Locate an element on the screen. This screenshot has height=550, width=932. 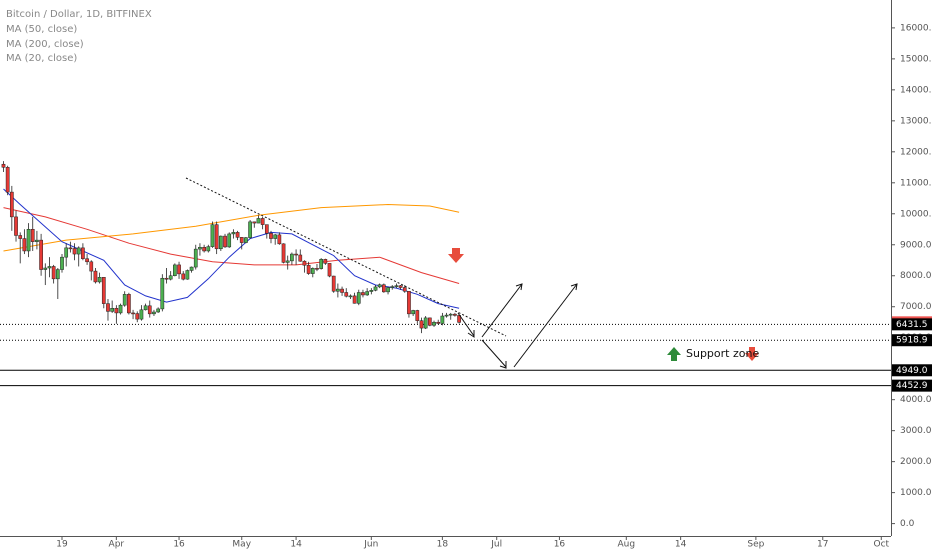
price-tag-label: 6431.5 is located at coordinates (912, 325).